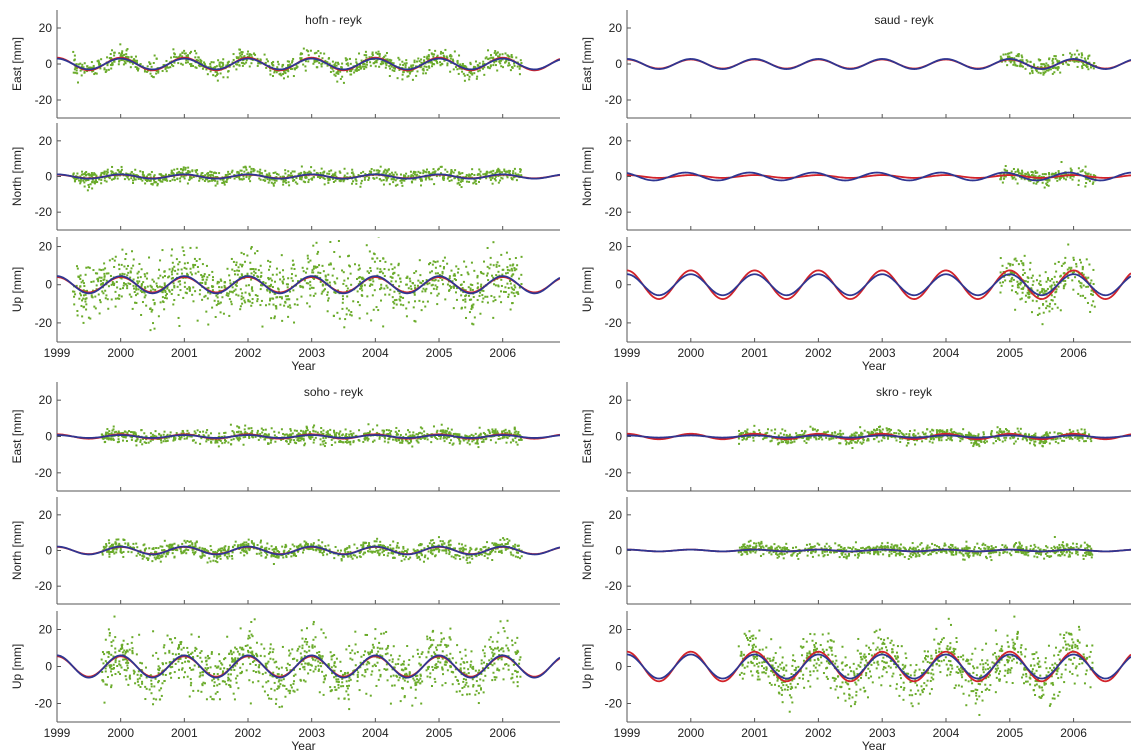  Describe the element at coordinates (17, 436) in the screenshot. I see `y-axis-label: East [mm]` at that location.